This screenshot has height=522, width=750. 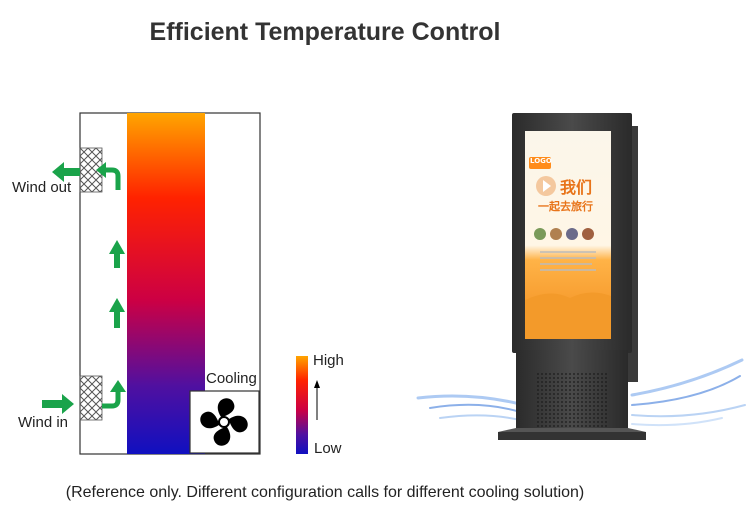 I want to click on screen-mountains, so click(x=568, y=315).